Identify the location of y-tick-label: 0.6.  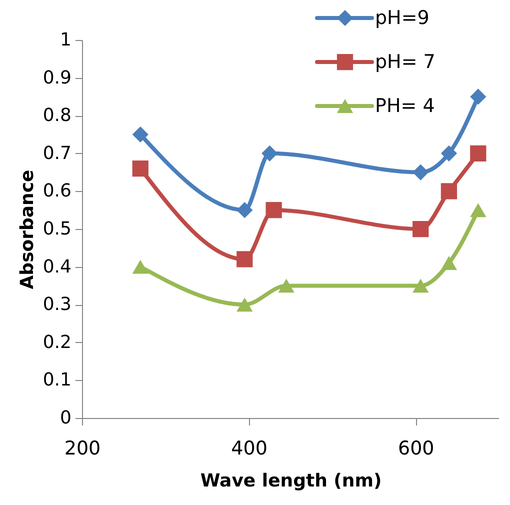
(57, 191).